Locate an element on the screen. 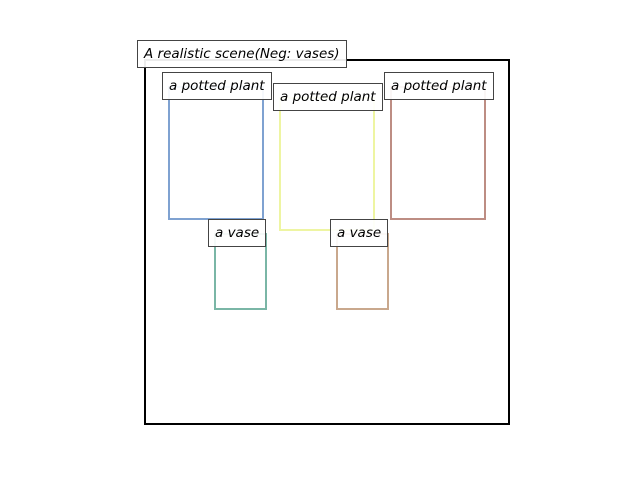 The width and height of the screenshot is (640, 480). vase-label-2: a vase is located at coordinates (359, 233).